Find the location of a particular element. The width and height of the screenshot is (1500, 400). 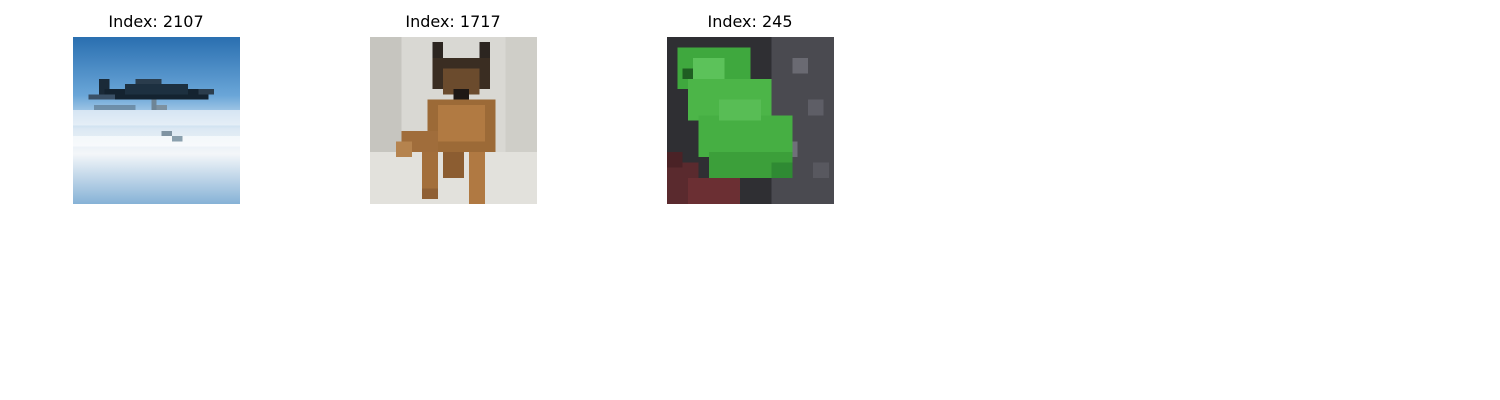

panel-title: Index: 1717 is located at coordinates (453, 21).